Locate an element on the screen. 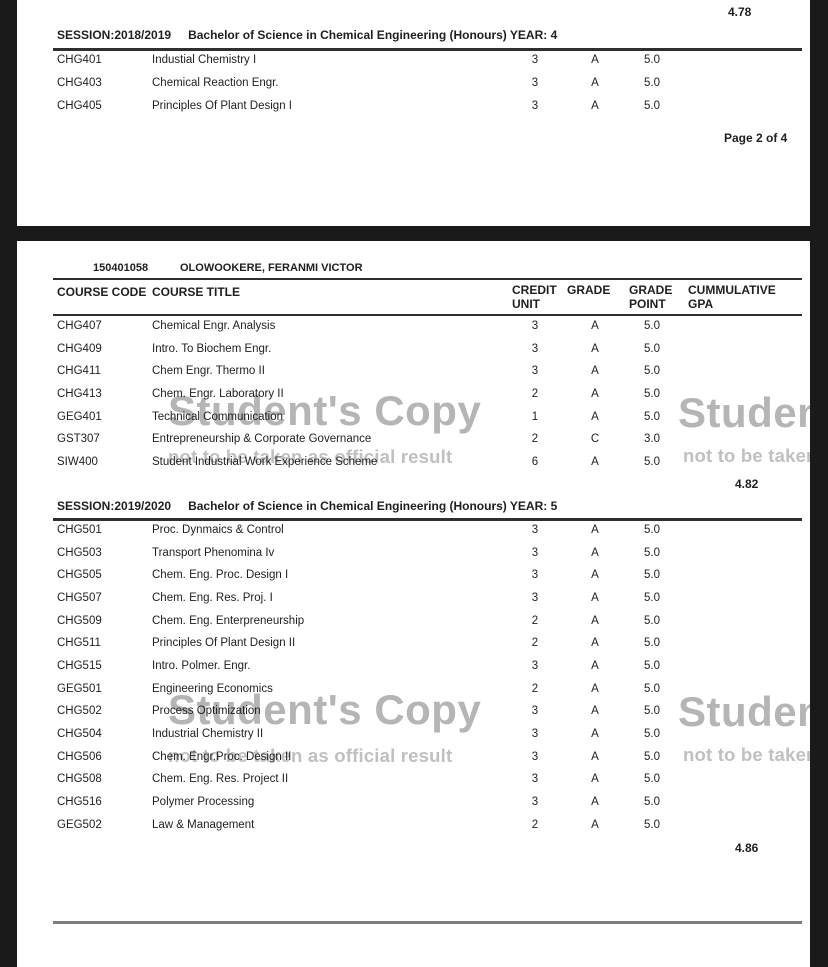  student-id: 150401058 is located at coordinates (121, 268).